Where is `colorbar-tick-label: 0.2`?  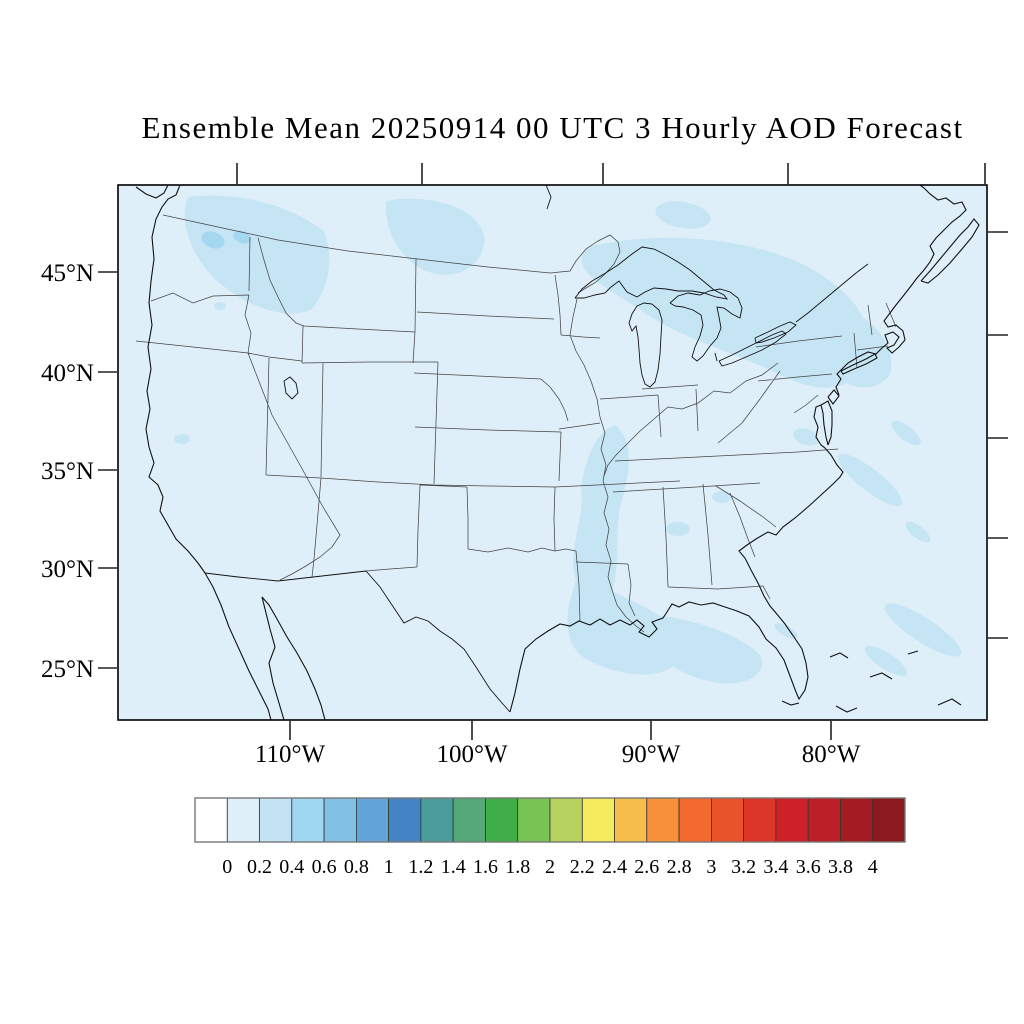 colorbar-tick-label: 0.2 is located at coordinates (259, 867).